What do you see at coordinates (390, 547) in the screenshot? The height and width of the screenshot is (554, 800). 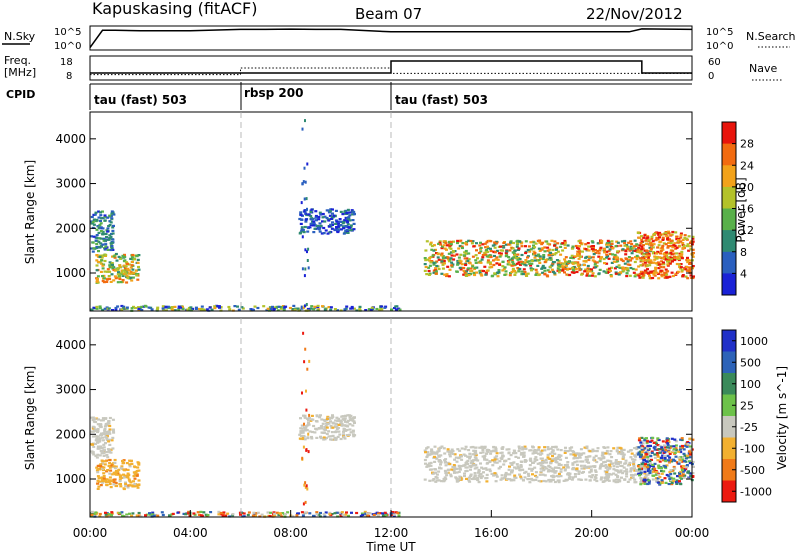 I see `time-xlabel: Time UT` at bounding box center [390, 547].